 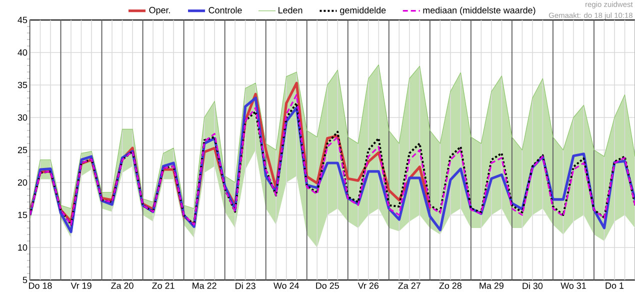 What do you see at coordinates (409, 285) in the screenshot?
I see `x-tick-label: Za 27` at bounding box center [409, 285].